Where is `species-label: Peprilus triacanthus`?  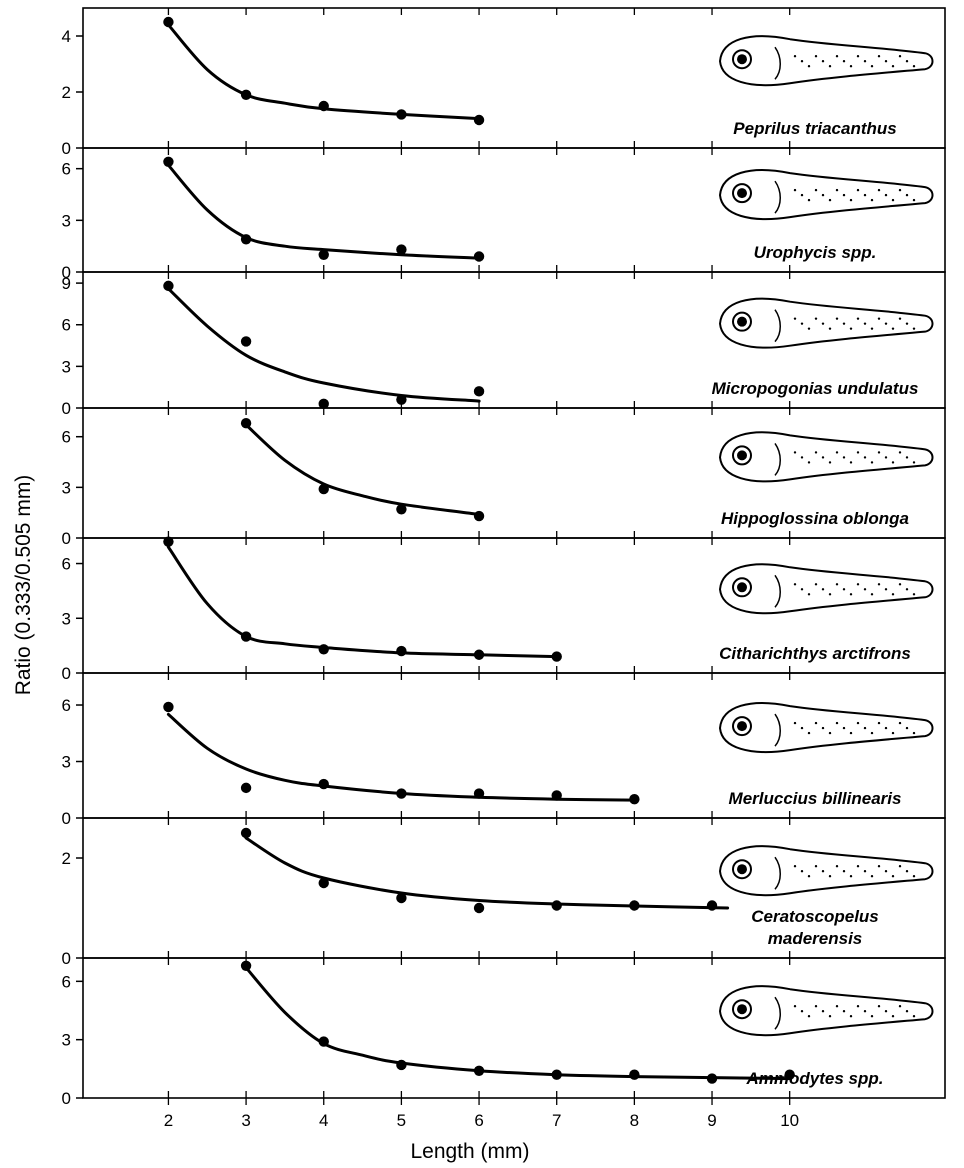 species-label: Peprilus triacanthus is located at coordinates (814, 128).